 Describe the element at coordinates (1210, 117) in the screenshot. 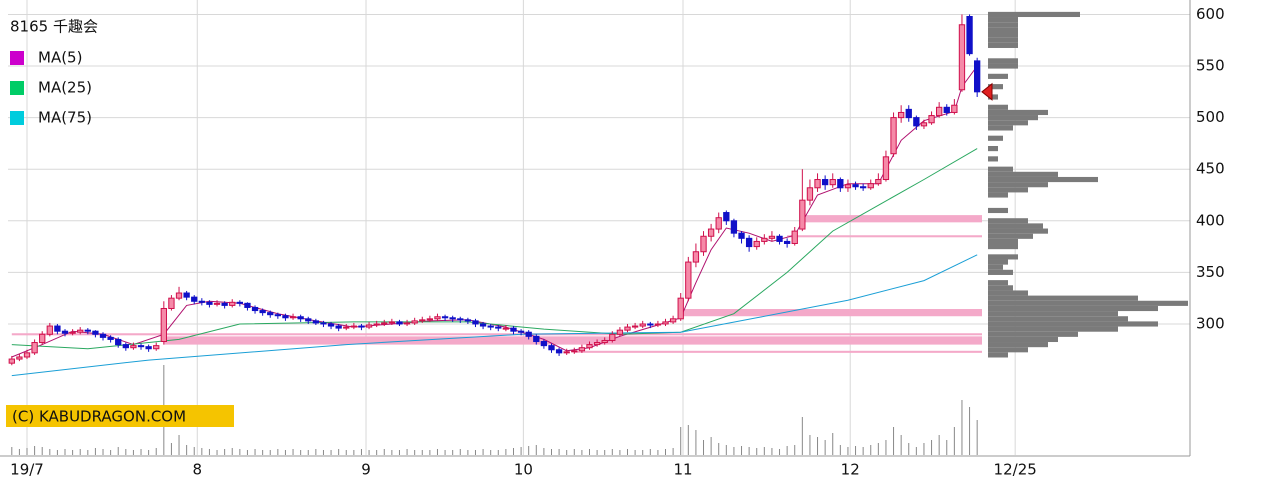

I see `y-tick-label: 500` at that location.